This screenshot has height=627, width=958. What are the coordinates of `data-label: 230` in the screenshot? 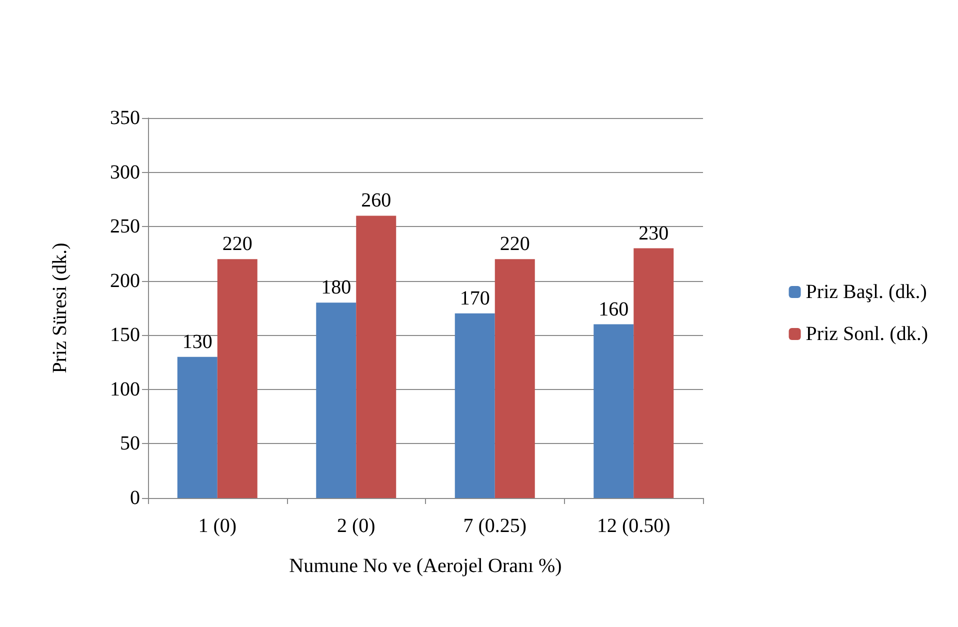 It's located at (653, 233).